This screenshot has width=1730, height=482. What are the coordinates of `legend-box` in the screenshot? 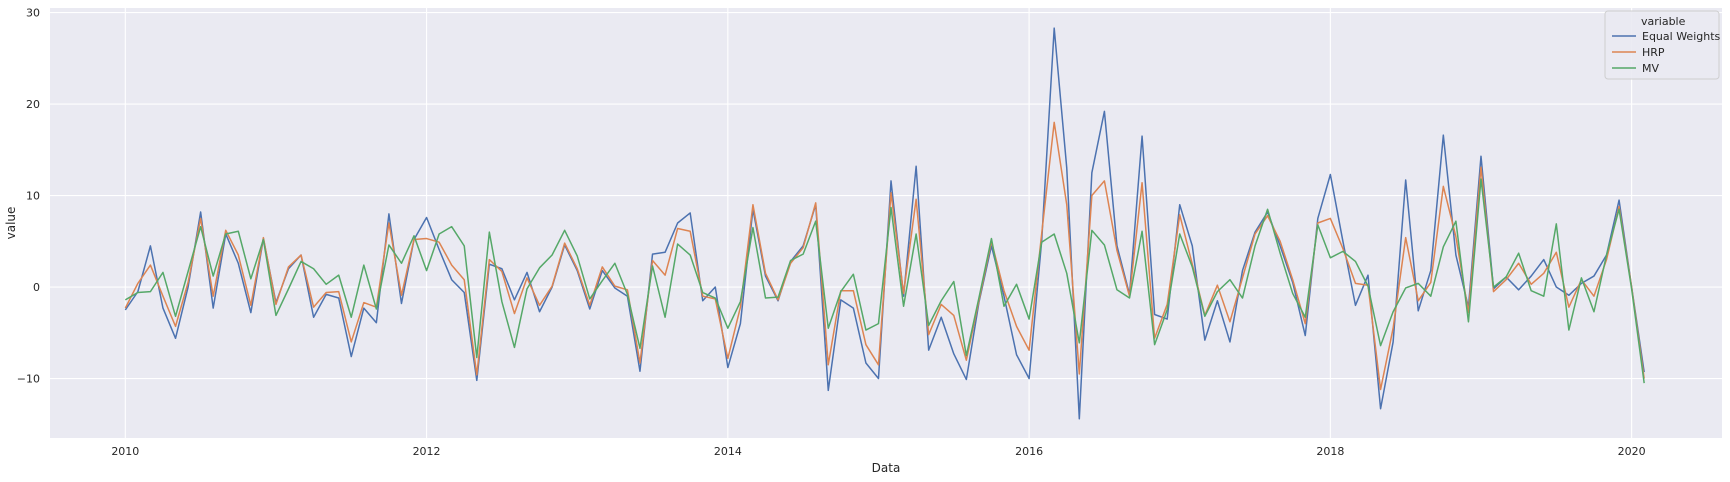 It's located at (1662, 45).